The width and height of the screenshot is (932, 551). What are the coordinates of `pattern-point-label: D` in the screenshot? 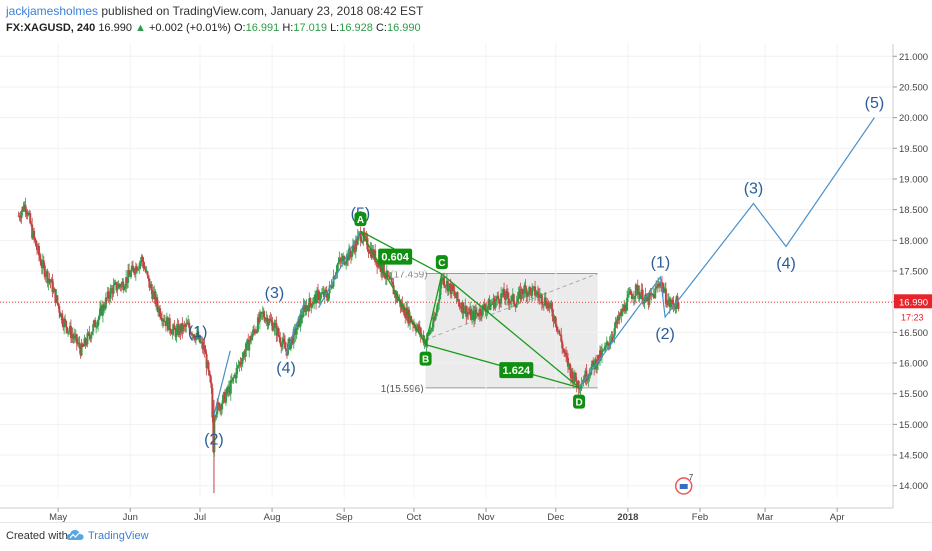 It's located at (578, 403).